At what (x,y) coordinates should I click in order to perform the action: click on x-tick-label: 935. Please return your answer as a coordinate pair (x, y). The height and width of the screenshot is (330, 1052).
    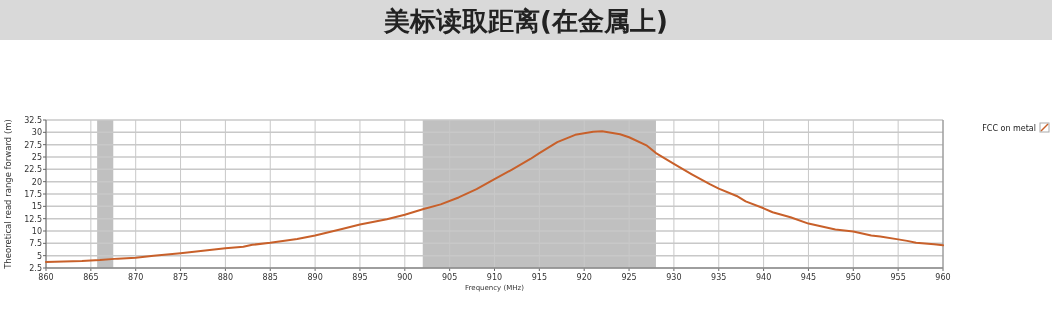
    Looking at the image, I should click on (719, 277).